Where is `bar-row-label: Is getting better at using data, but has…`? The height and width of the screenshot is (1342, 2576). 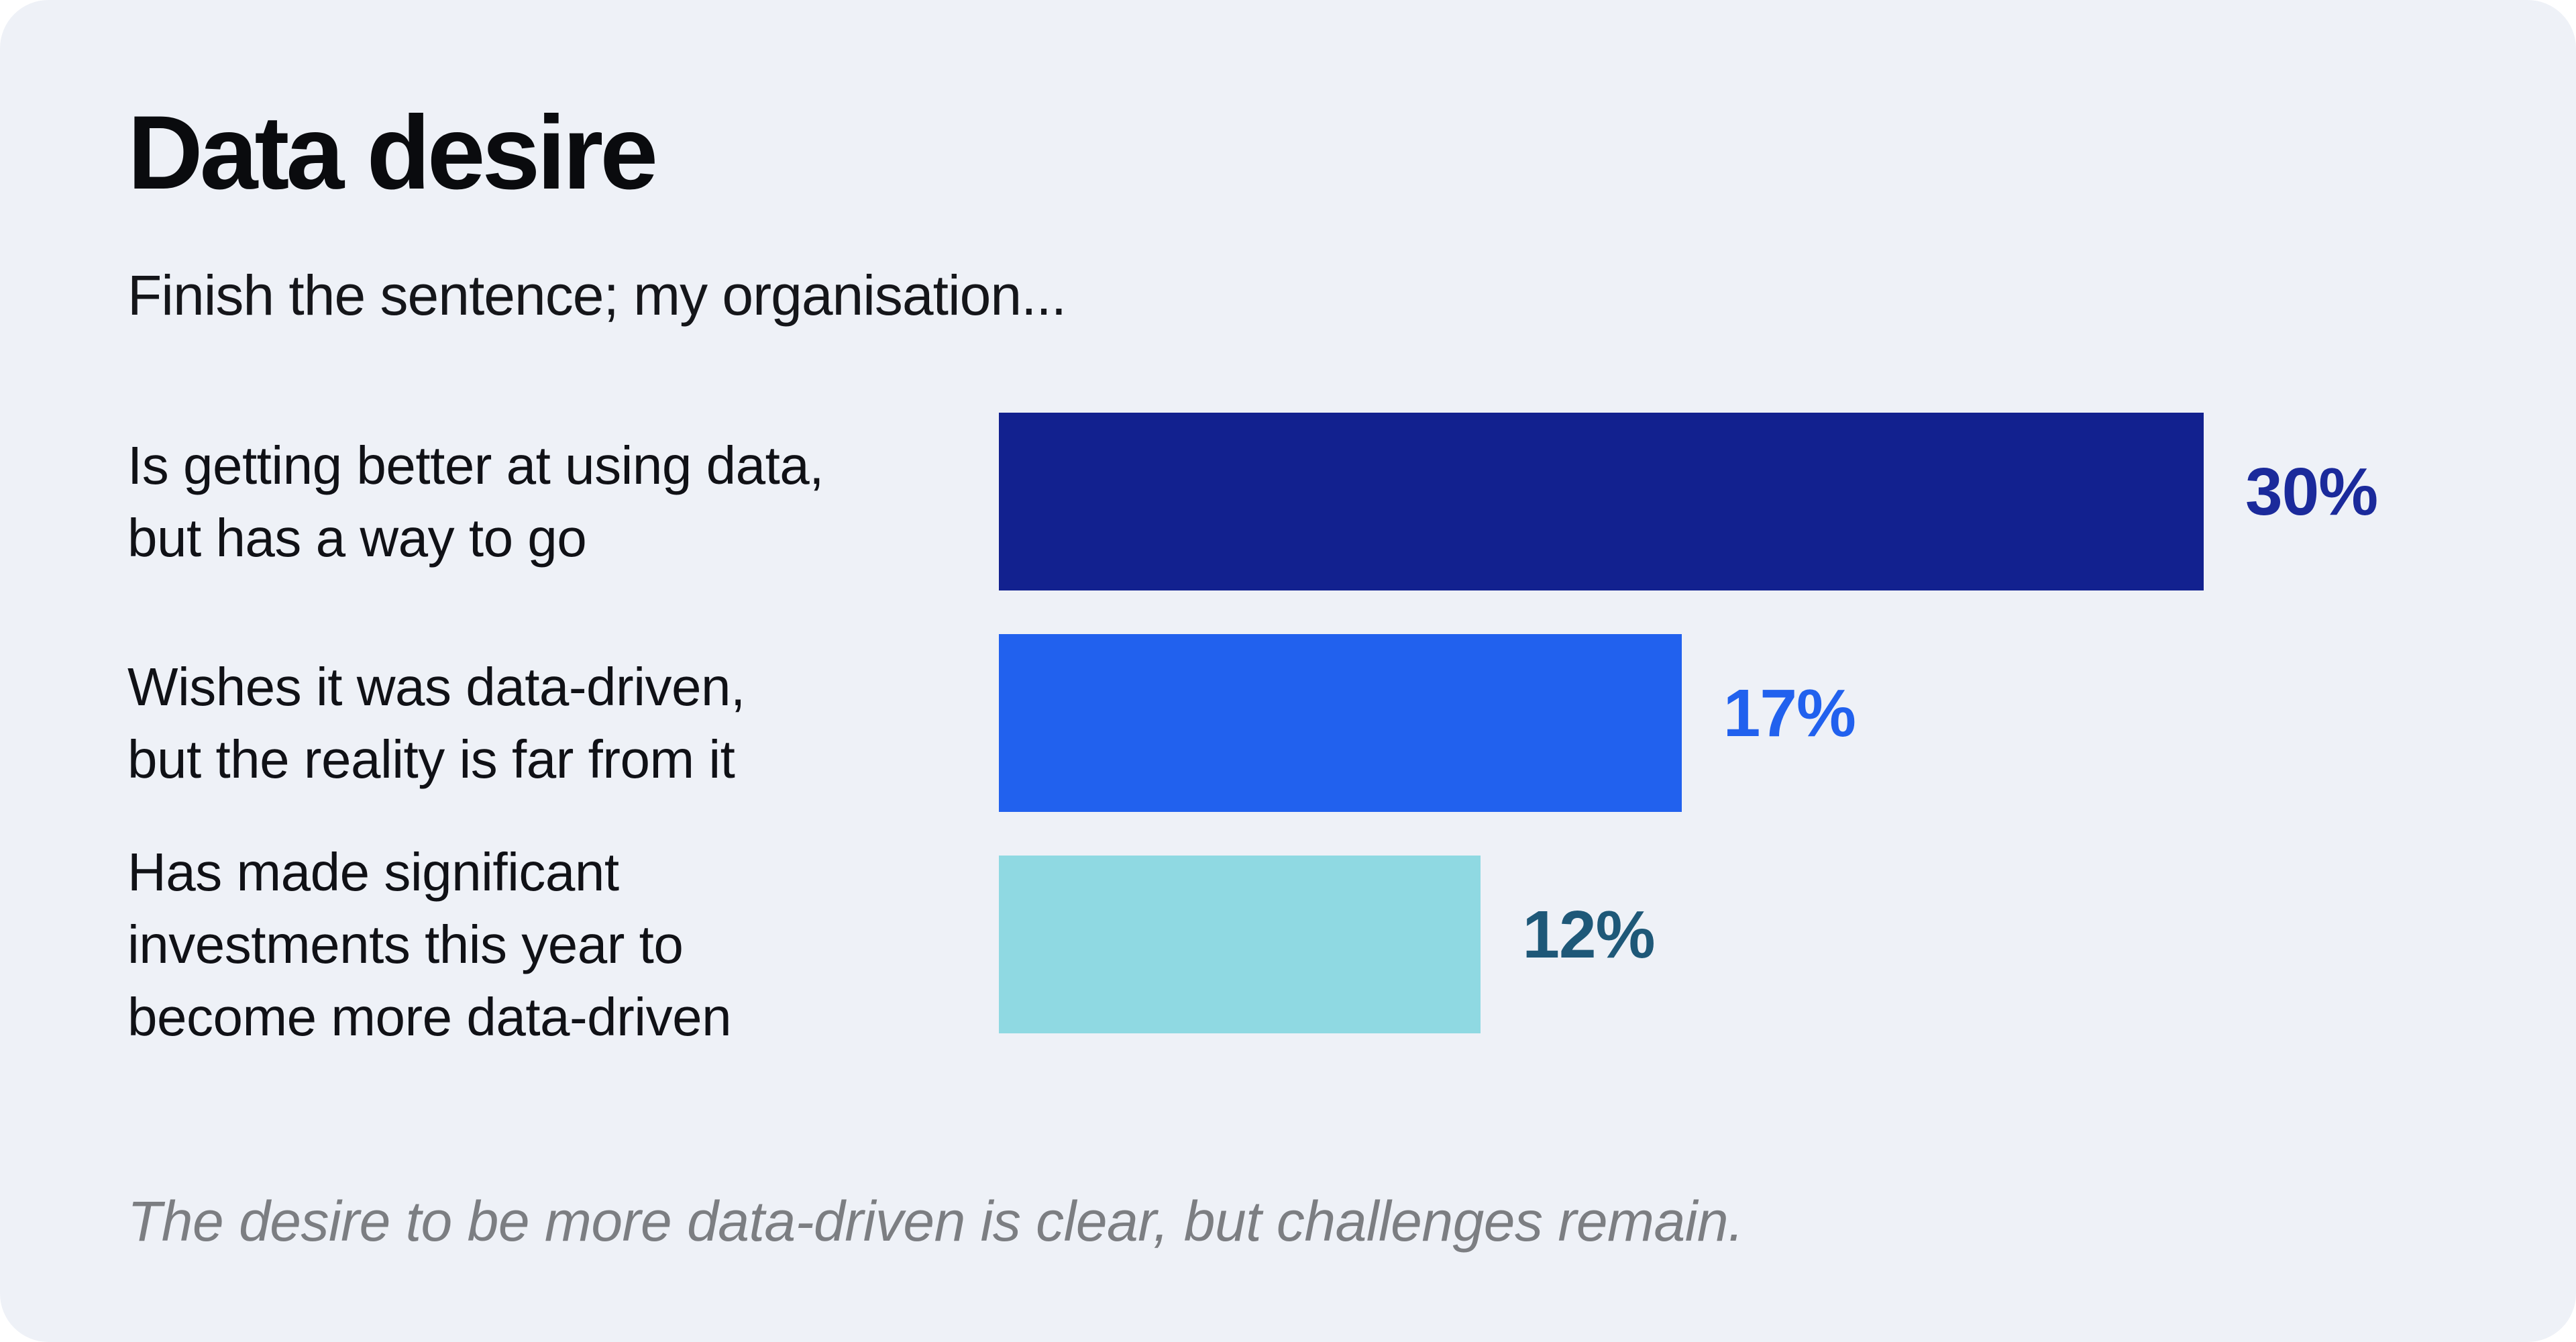
bar-row-label: Is getting better at using data, but has… is located at coordinates (475, 501).